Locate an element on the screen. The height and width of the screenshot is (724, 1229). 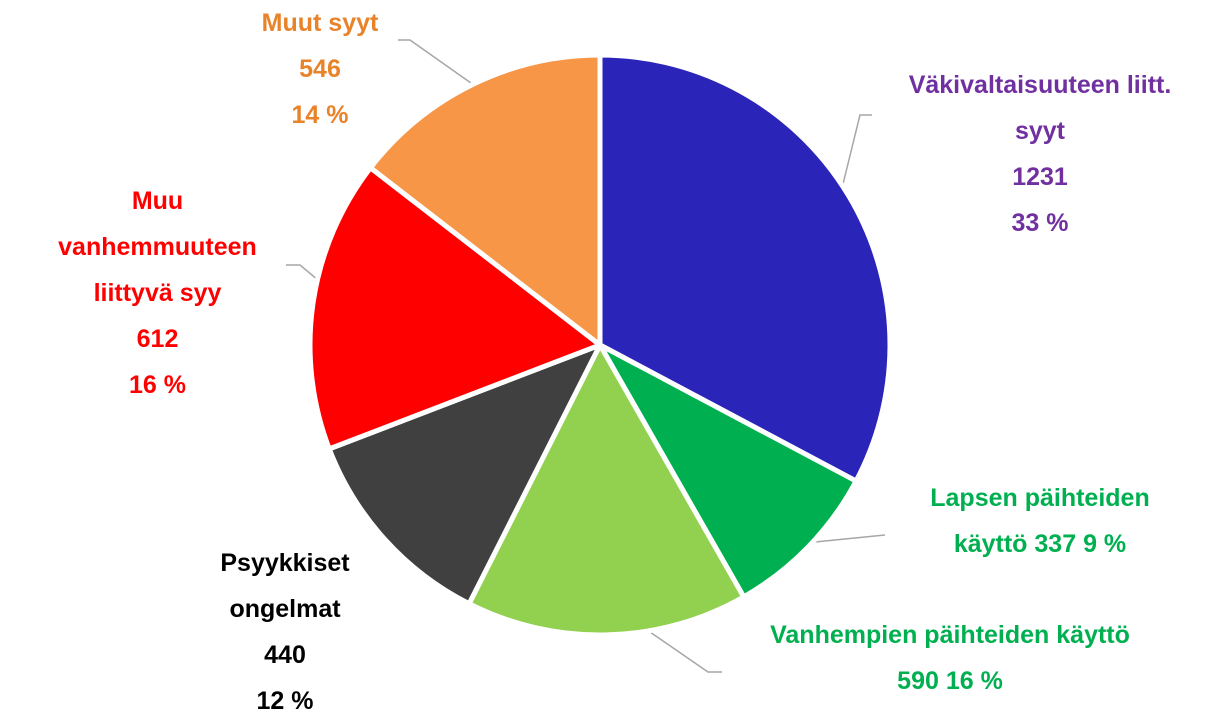
slice-label: Väkivaltaisuuteen liitt. syyt 1231 33 % is located at coordinates (1040, 154).